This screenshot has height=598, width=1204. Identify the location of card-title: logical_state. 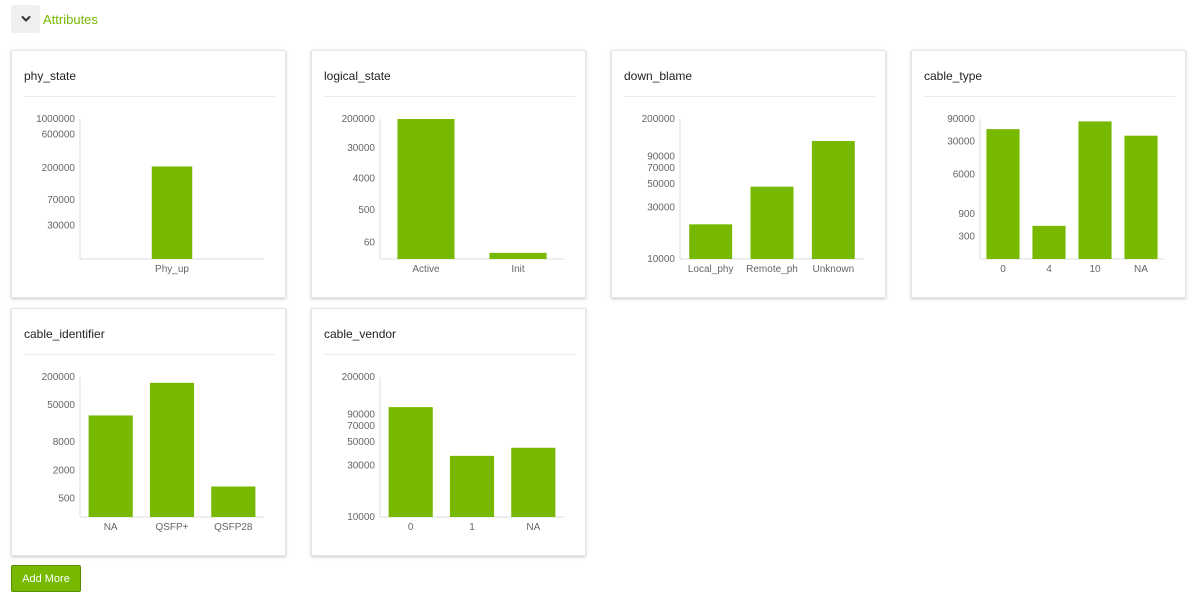
(357, 76).